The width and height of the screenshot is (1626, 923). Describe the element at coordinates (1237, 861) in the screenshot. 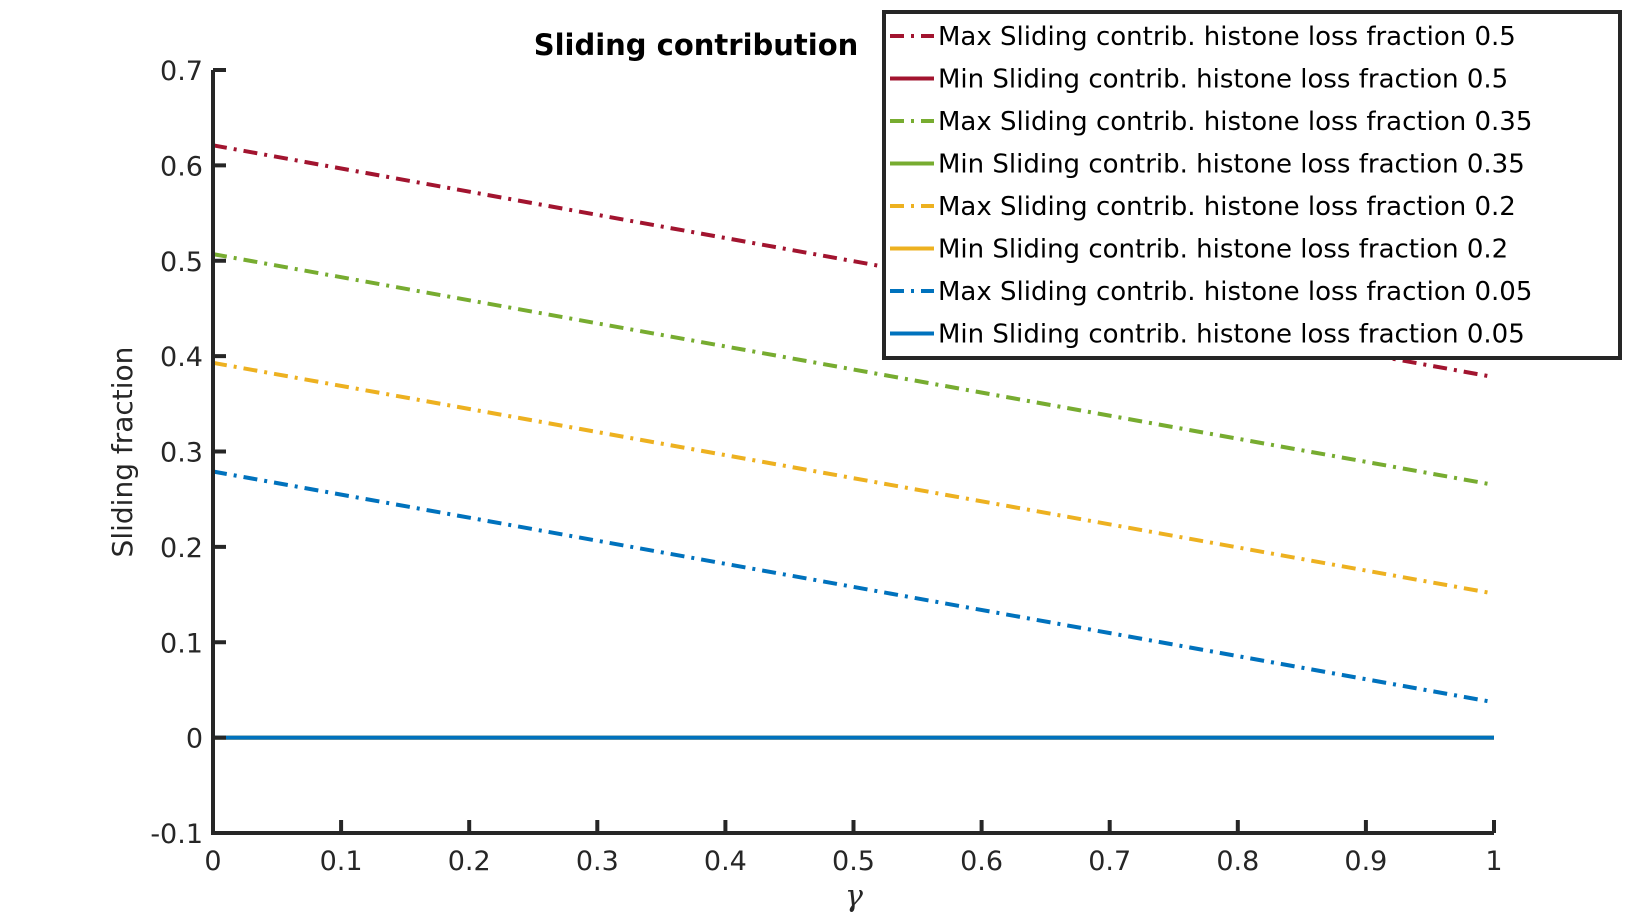

I see `x-tick-label: 0.8` at that location.